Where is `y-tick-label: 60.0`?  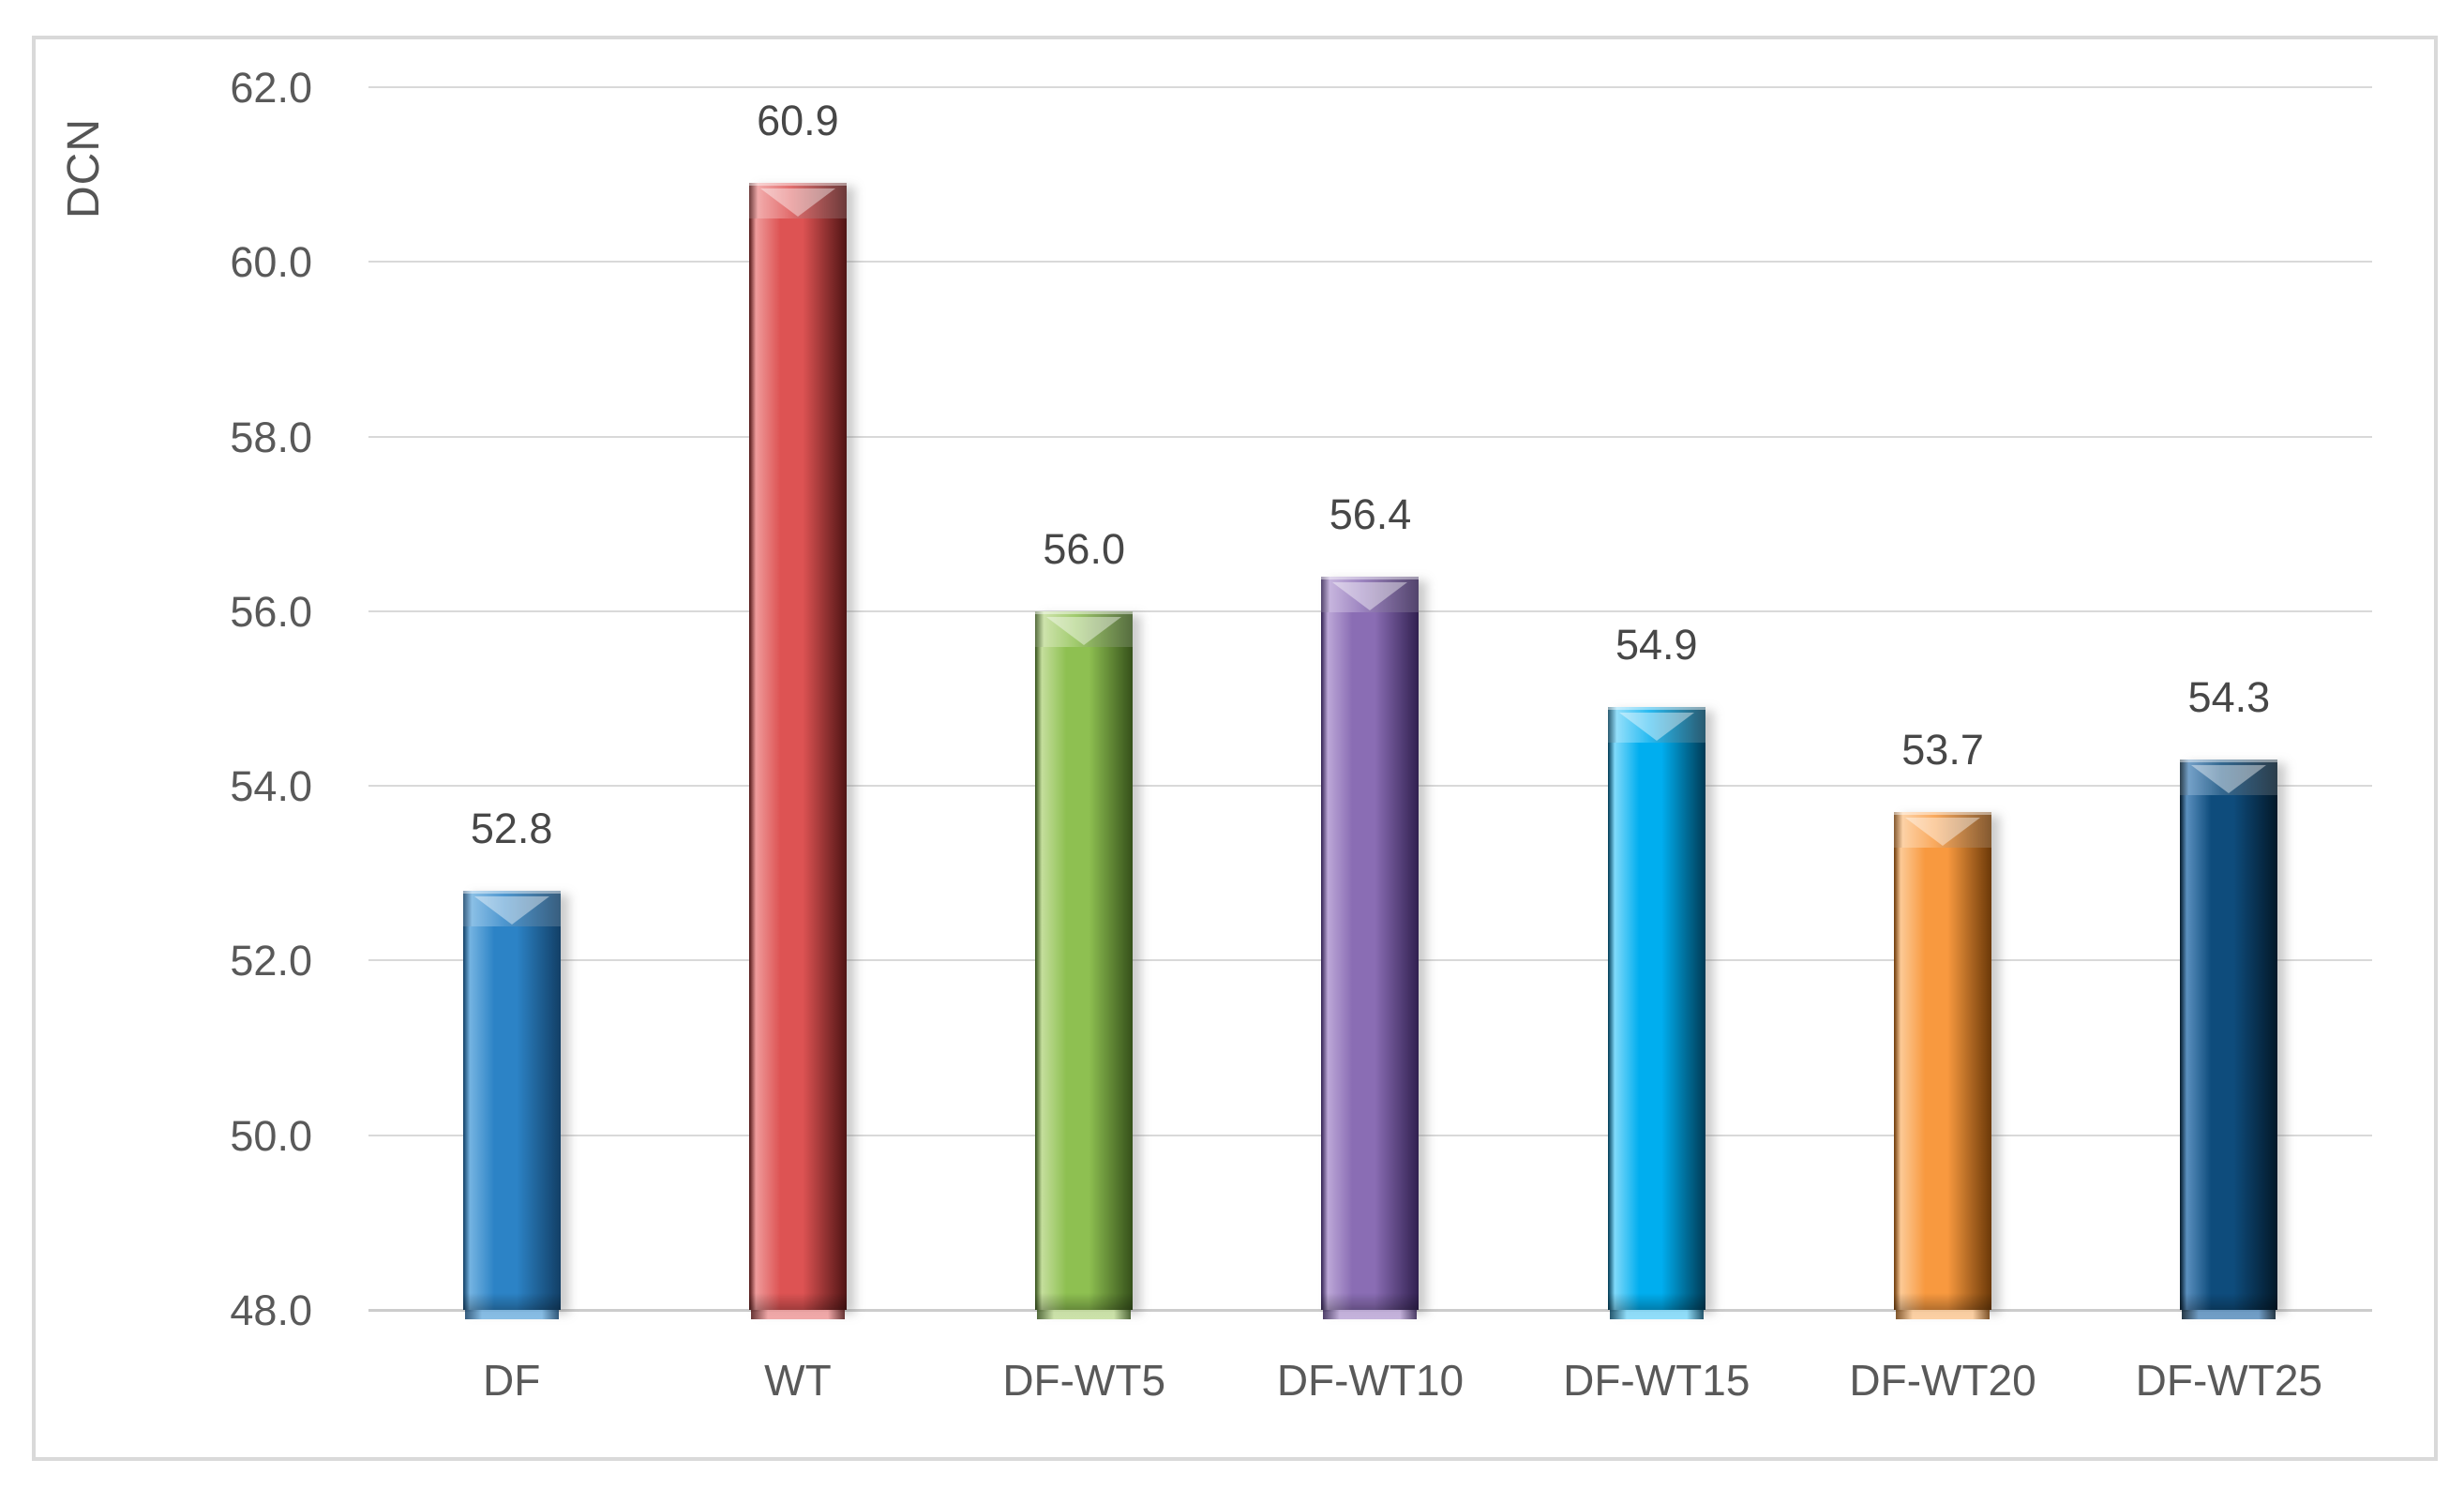
y-tick-label: 60.0 is located at coordinates (271, 262).